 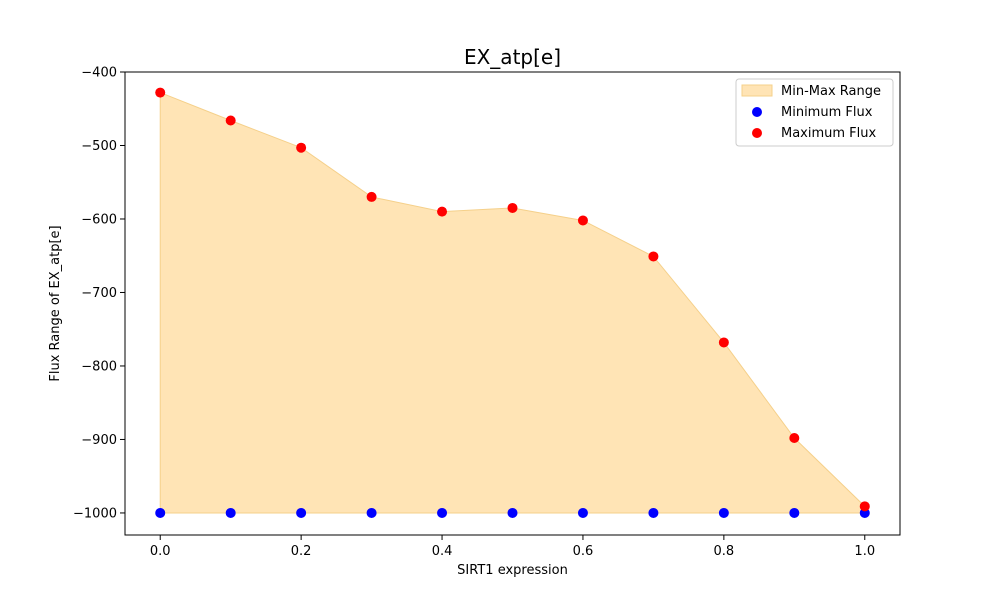 What do you see at coordinates (757, 112) in the screenshot?
I see `legend-marker-min` at bounding box center [757, 112].